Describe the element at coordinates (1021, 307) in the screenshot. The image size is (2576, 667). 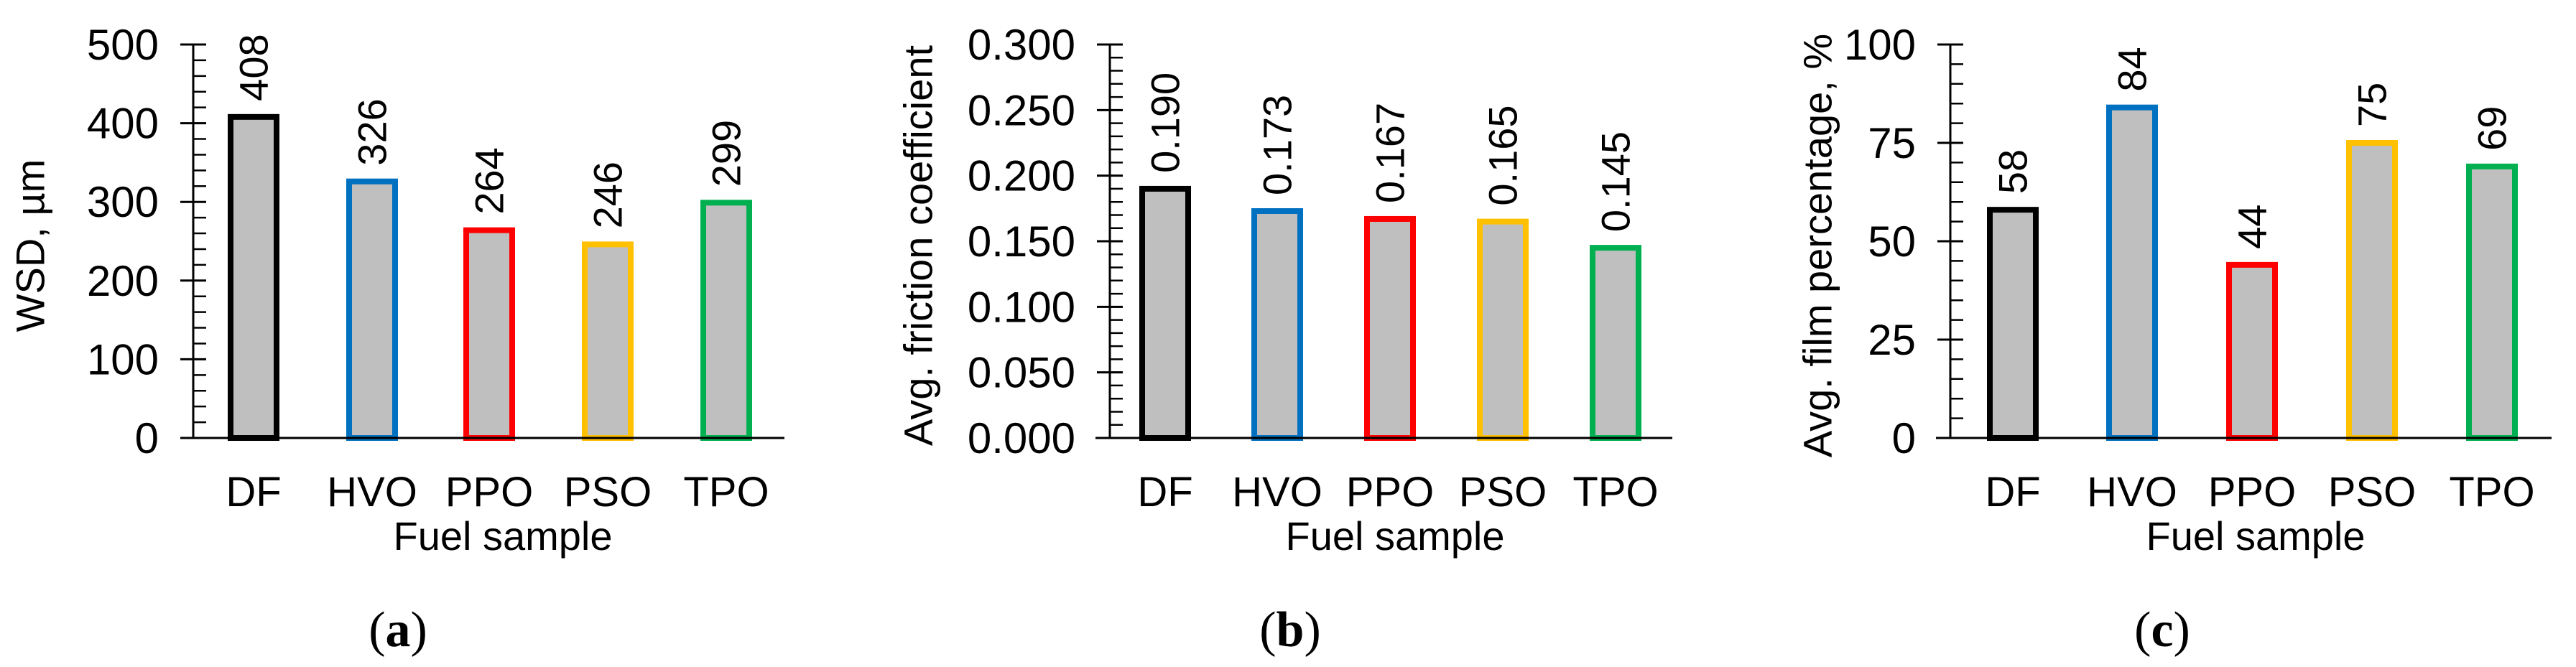
I see `y-tick-label: 0.100` at that location.